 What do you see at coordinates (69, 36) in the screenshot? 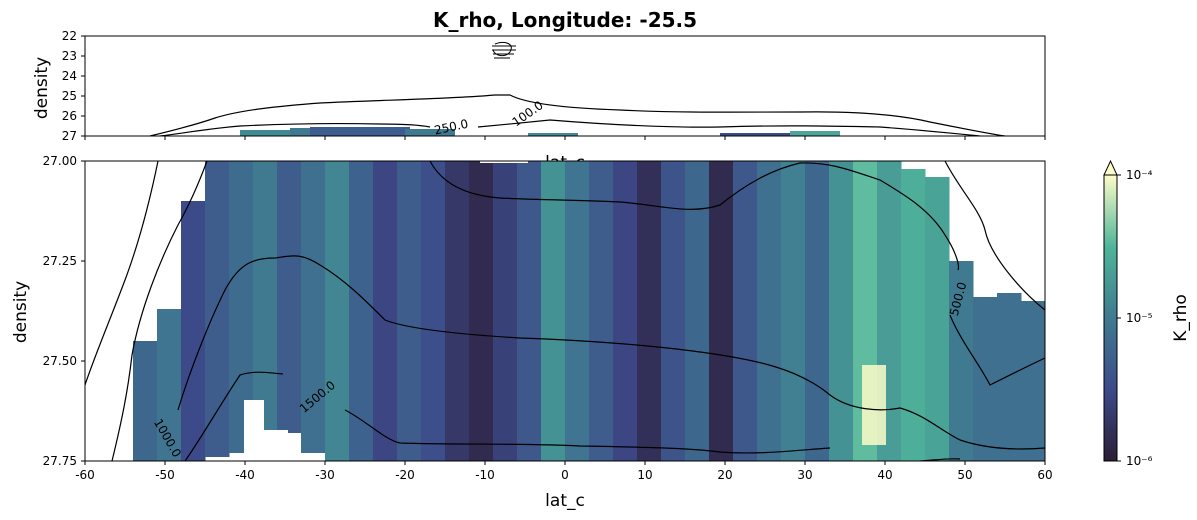
I see `top-y-tick-label: 22` at bounding box center [69, 36].